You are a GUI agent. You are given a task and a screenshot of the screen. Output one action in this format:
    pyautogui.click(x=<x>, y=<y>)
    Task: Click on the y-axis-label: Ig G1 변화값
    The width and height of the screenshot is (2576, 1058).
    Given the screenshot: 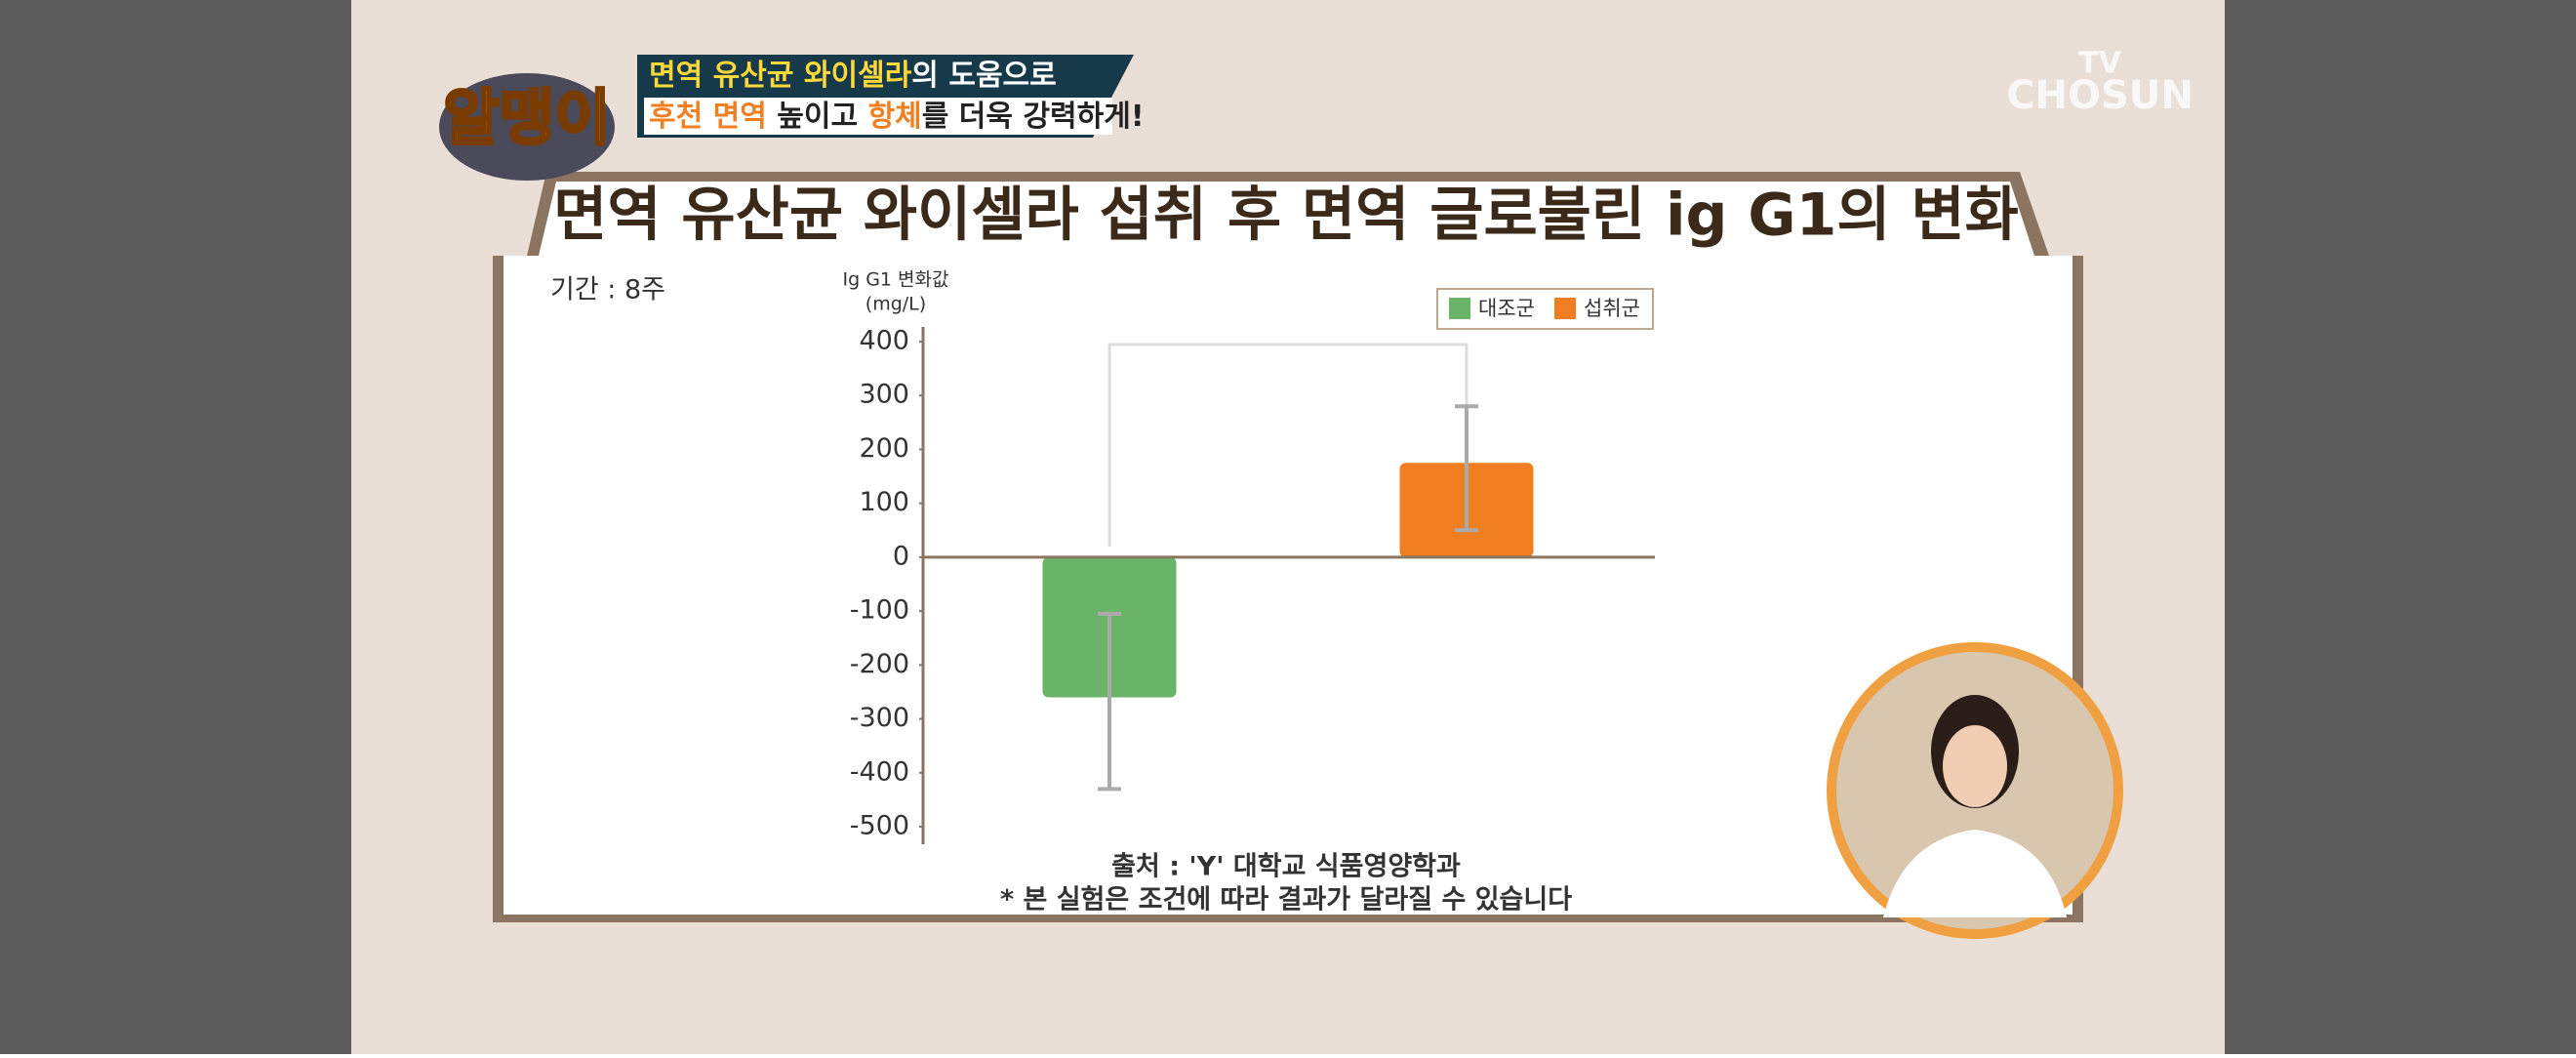 What is the action you would take?
    pyautogui.click(x=896, y=280)
    